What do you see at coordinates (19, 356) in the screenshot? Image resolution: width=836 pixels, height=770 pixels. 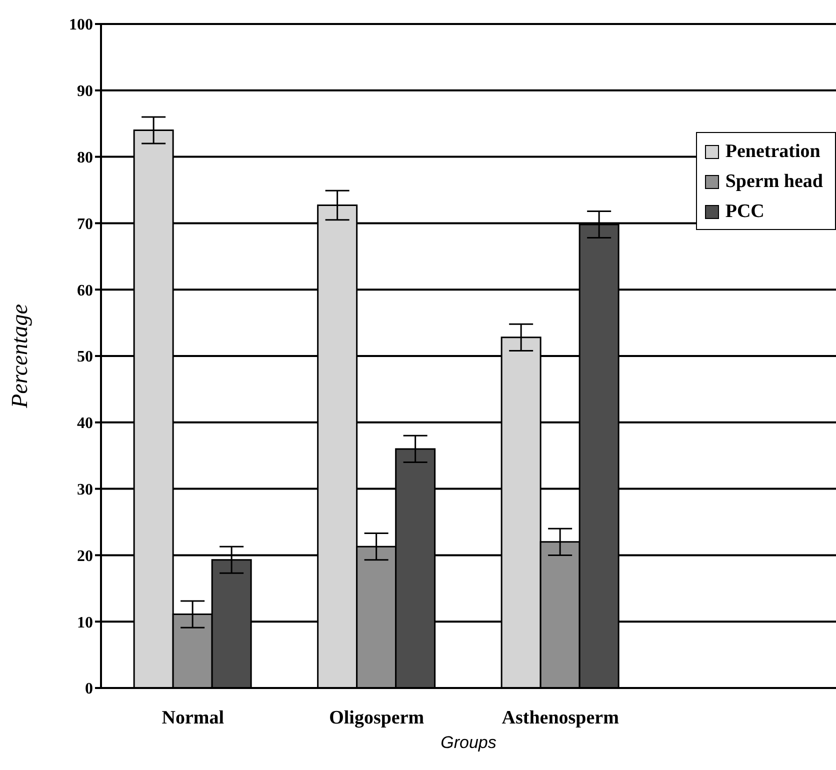 I see `y-axis-title: Percentage` at bounding box center [19, 356].